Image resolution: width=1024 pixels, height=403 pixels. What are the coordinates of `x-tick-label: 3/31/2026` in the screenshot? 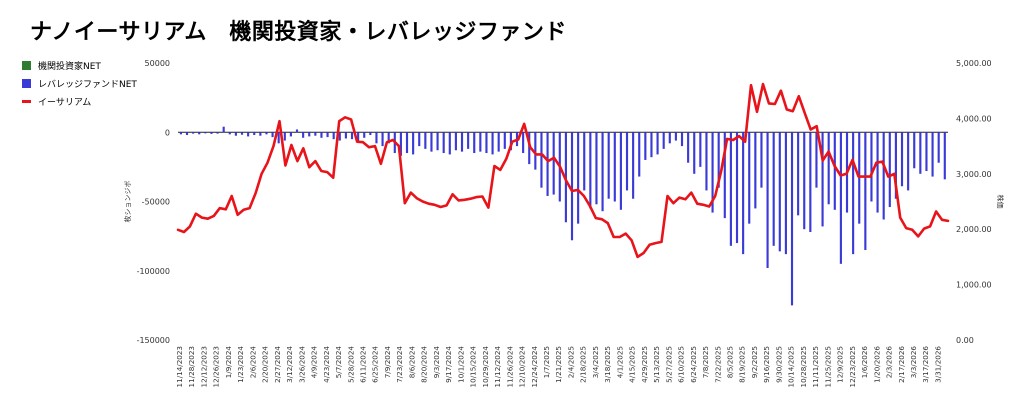 It's located at (938, 364).